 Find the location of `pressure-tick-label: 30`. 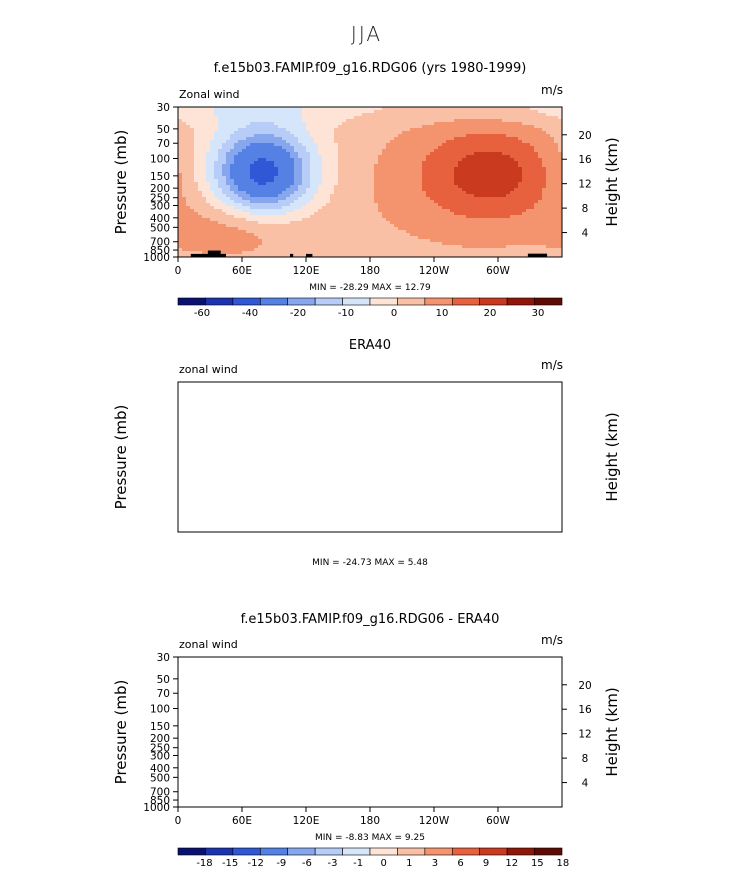

pressure-tick-label: 30 is located at coordinates (163, 108).